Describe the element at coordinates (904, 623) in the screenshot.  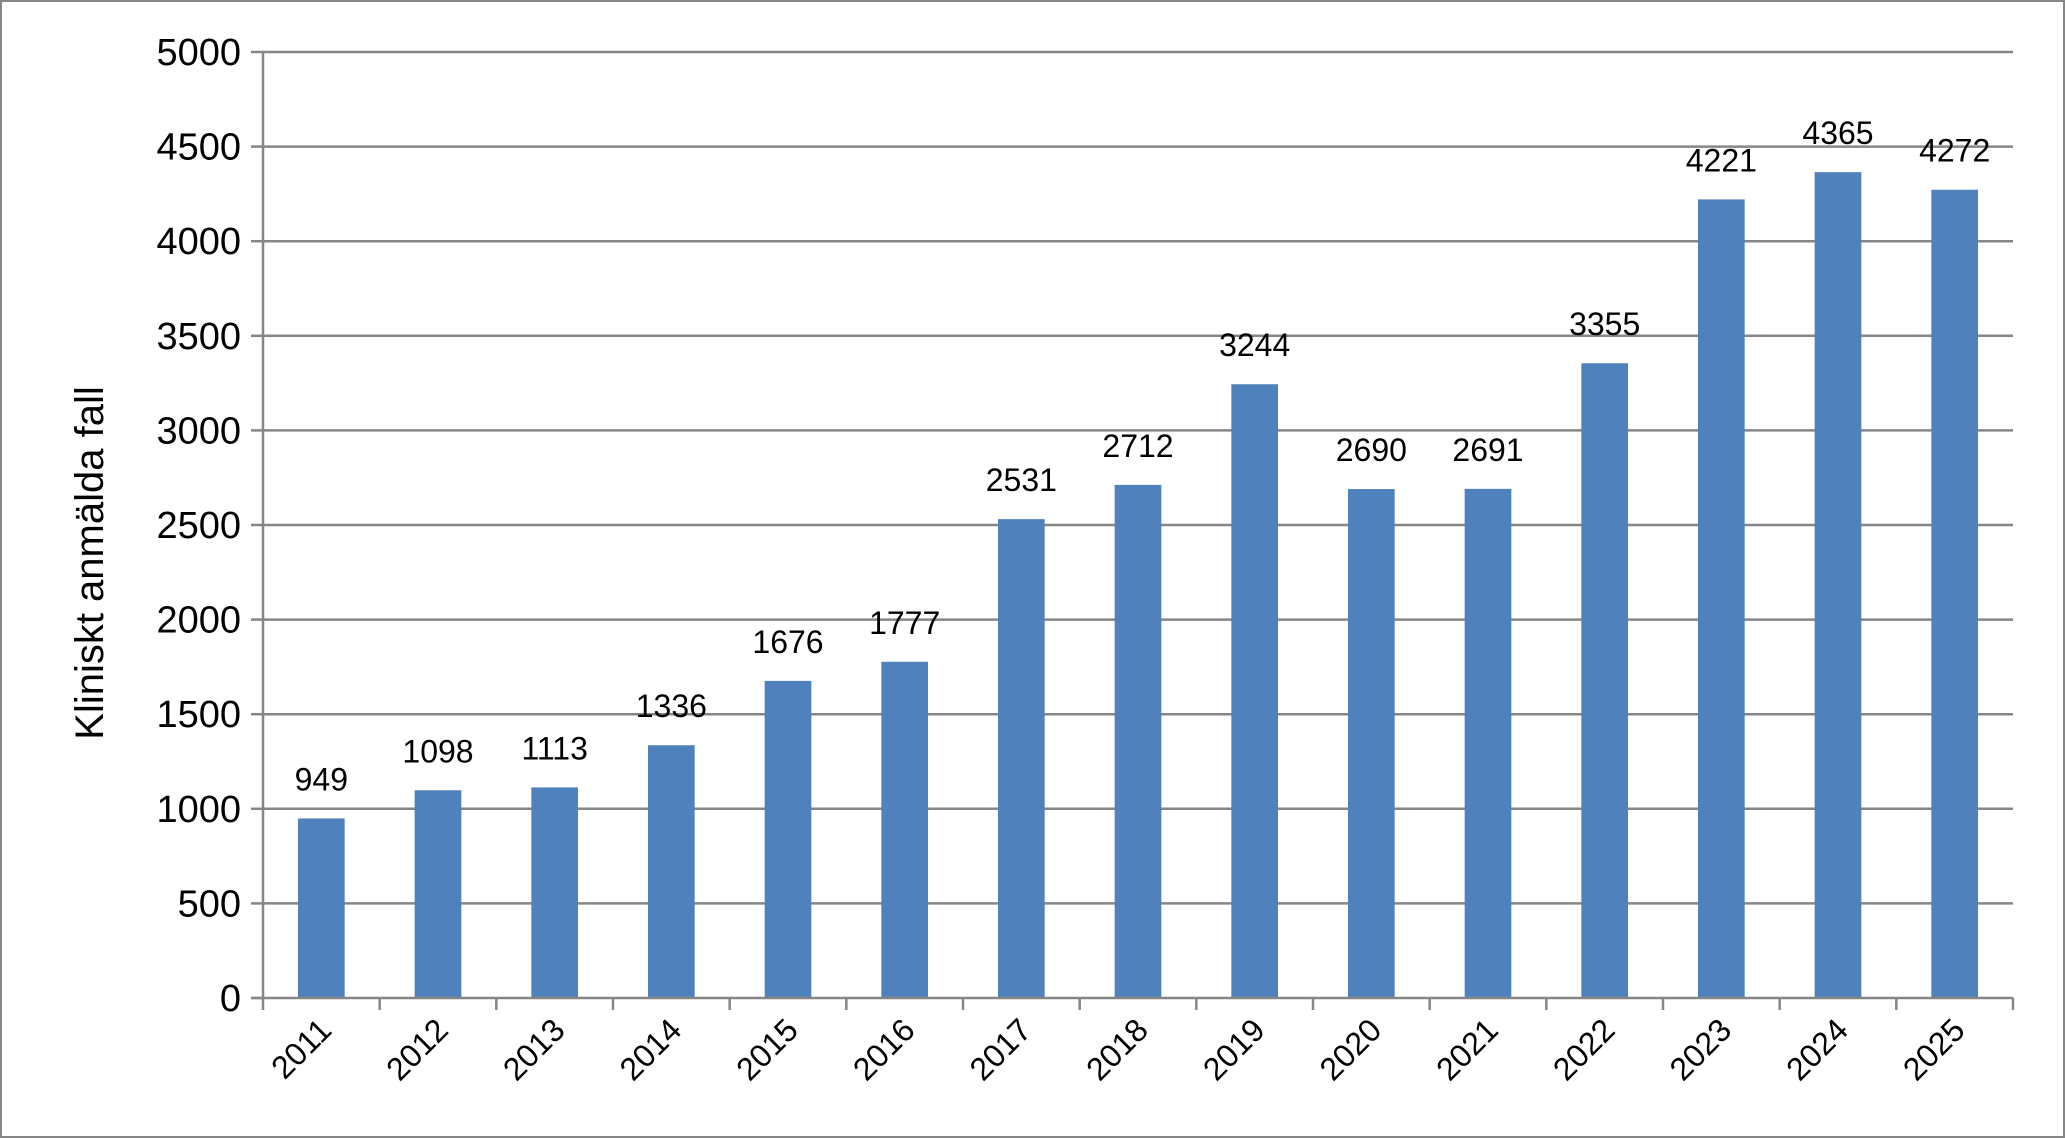
I see `data-label: 1777` at that location.